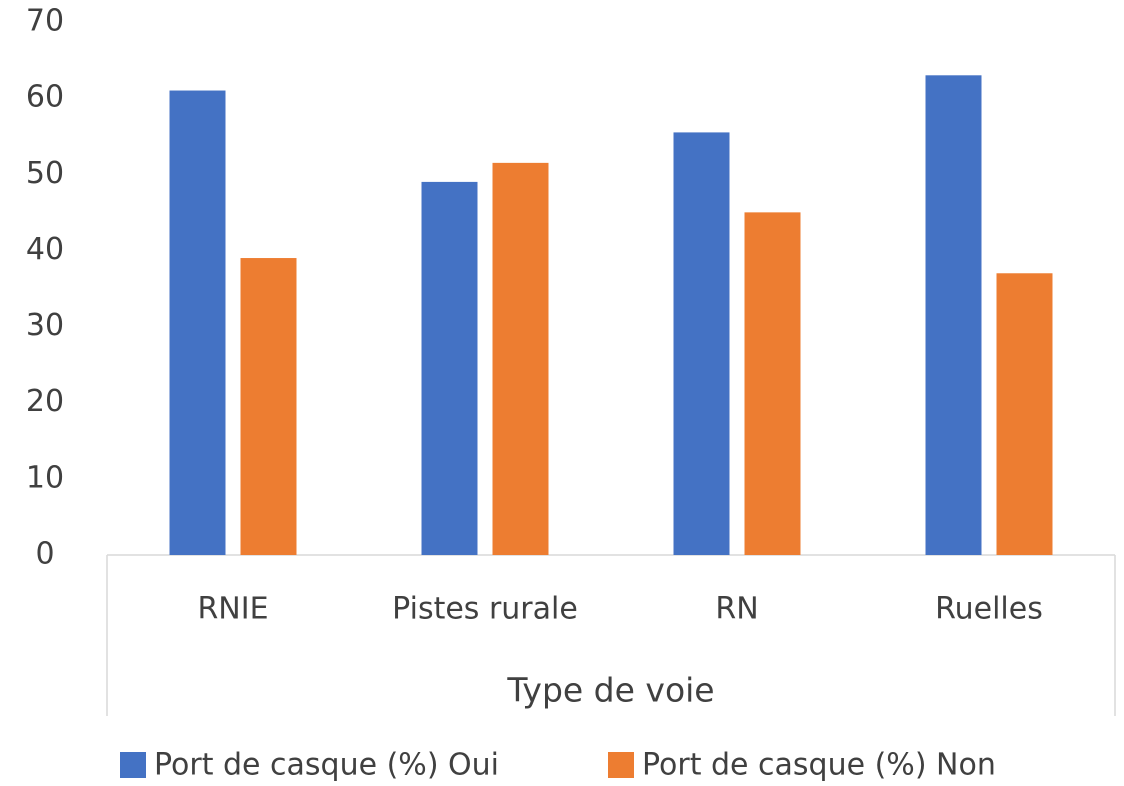 This screenshot has height=786, width=1124. Describe the element at coordinates (45, 249) in the screenshot. I see `y-tick-label: 40` at that location.